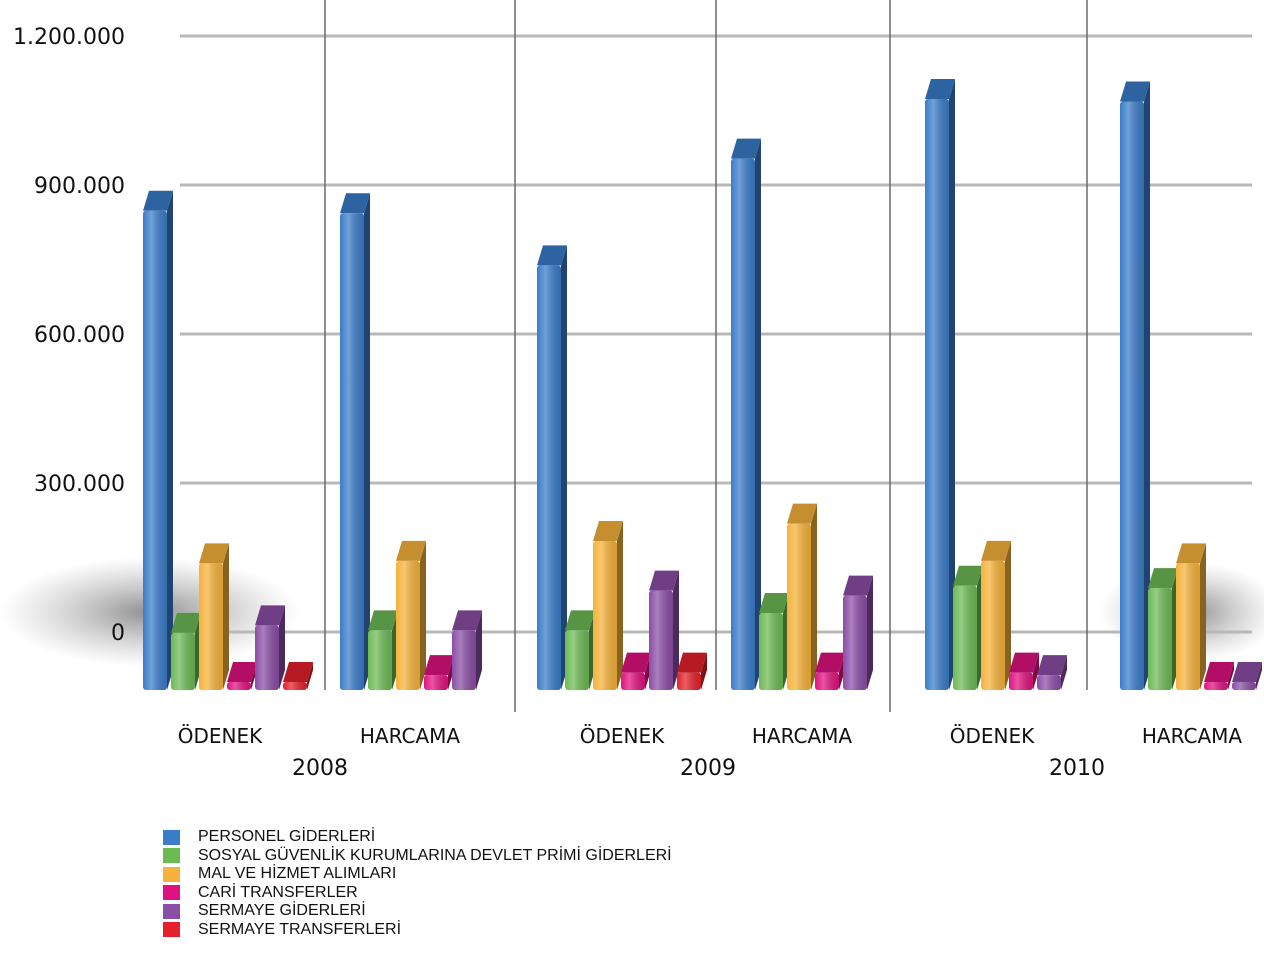  Describe the element at coordinates (417, 874) in the screenshot. I see `legend-item: MAL VE HİZMET ALIMLARI` at that location.